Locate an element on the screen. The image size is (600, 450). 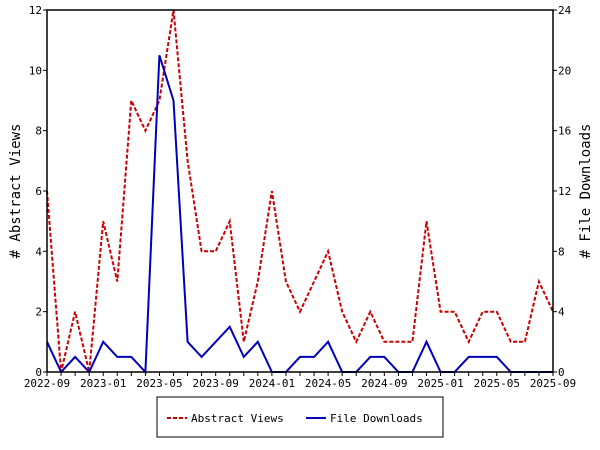
y-tick-label: 12 is located at coordinates (35, 10).